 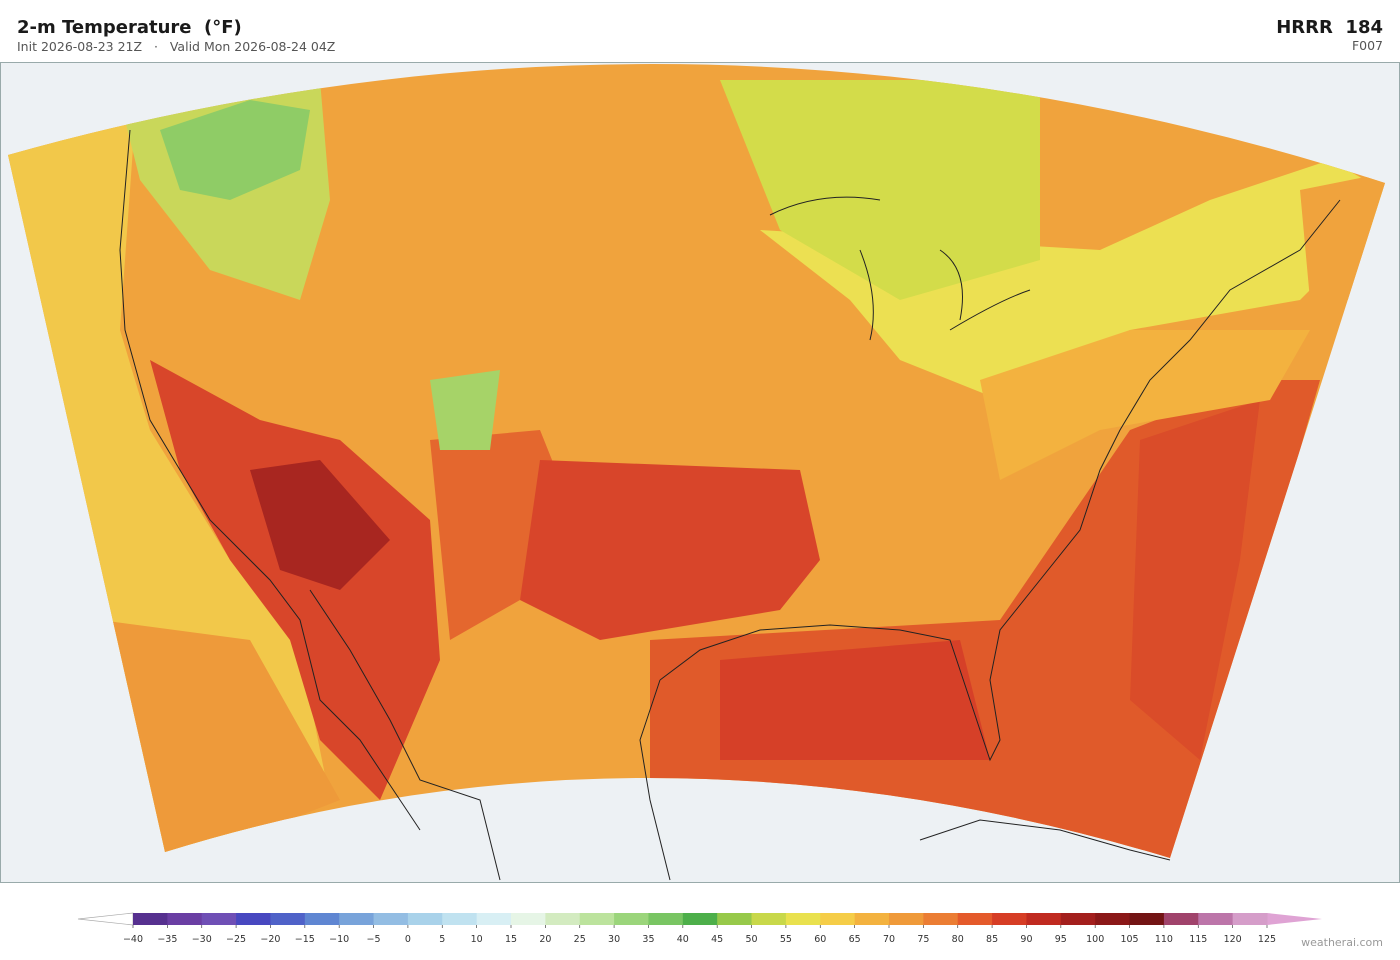 What do you see at coordinates (1367, 45) in the screenshot?
I see `forecast-hour: F007` at bounding box center [1367, 45].